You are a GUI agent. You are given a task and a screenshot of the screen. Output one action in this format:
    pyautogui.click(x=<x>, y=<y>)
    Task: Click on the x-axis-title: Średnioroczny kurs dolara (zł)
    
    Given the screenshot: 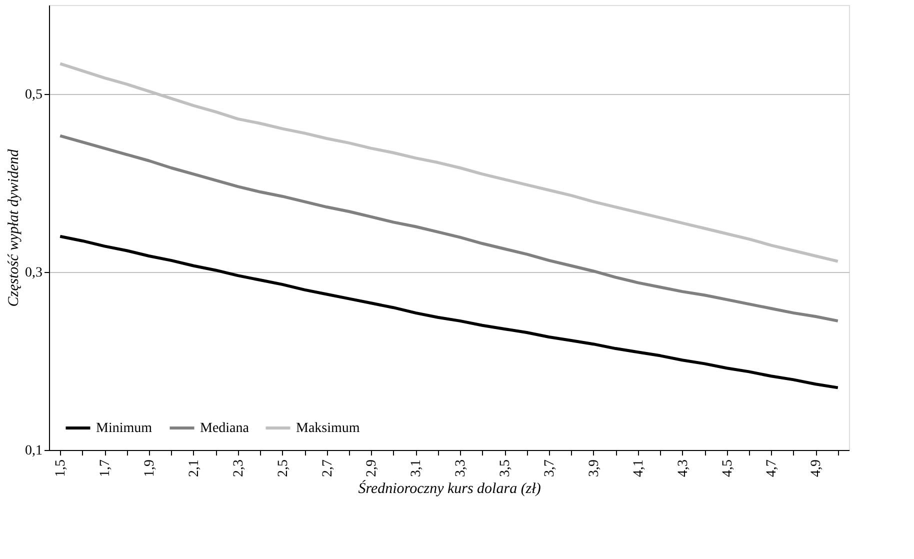 What is the action you would take?
    pyautogui.click(x=449, y=488)
    